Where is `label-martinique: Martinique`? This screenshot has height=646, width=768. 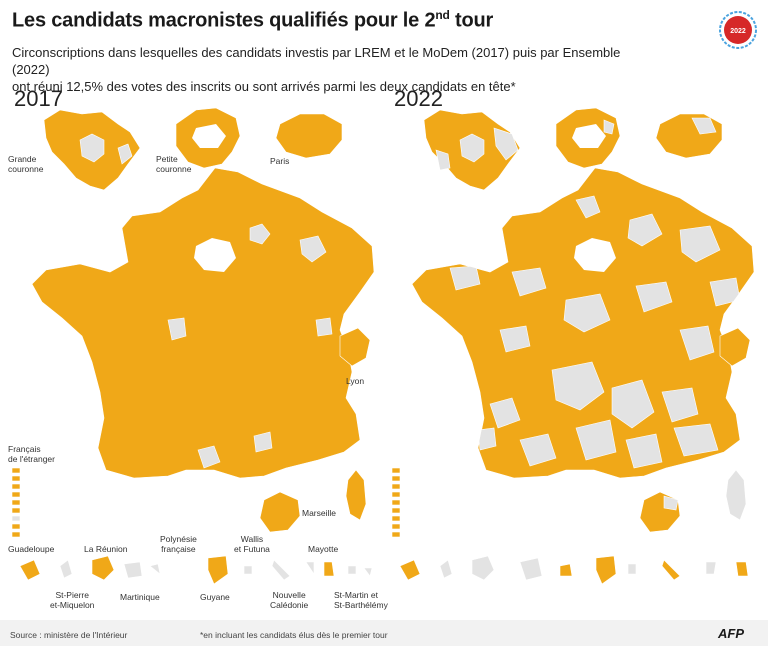 label-martinique: Martinique is located at coordinates (140, 597).